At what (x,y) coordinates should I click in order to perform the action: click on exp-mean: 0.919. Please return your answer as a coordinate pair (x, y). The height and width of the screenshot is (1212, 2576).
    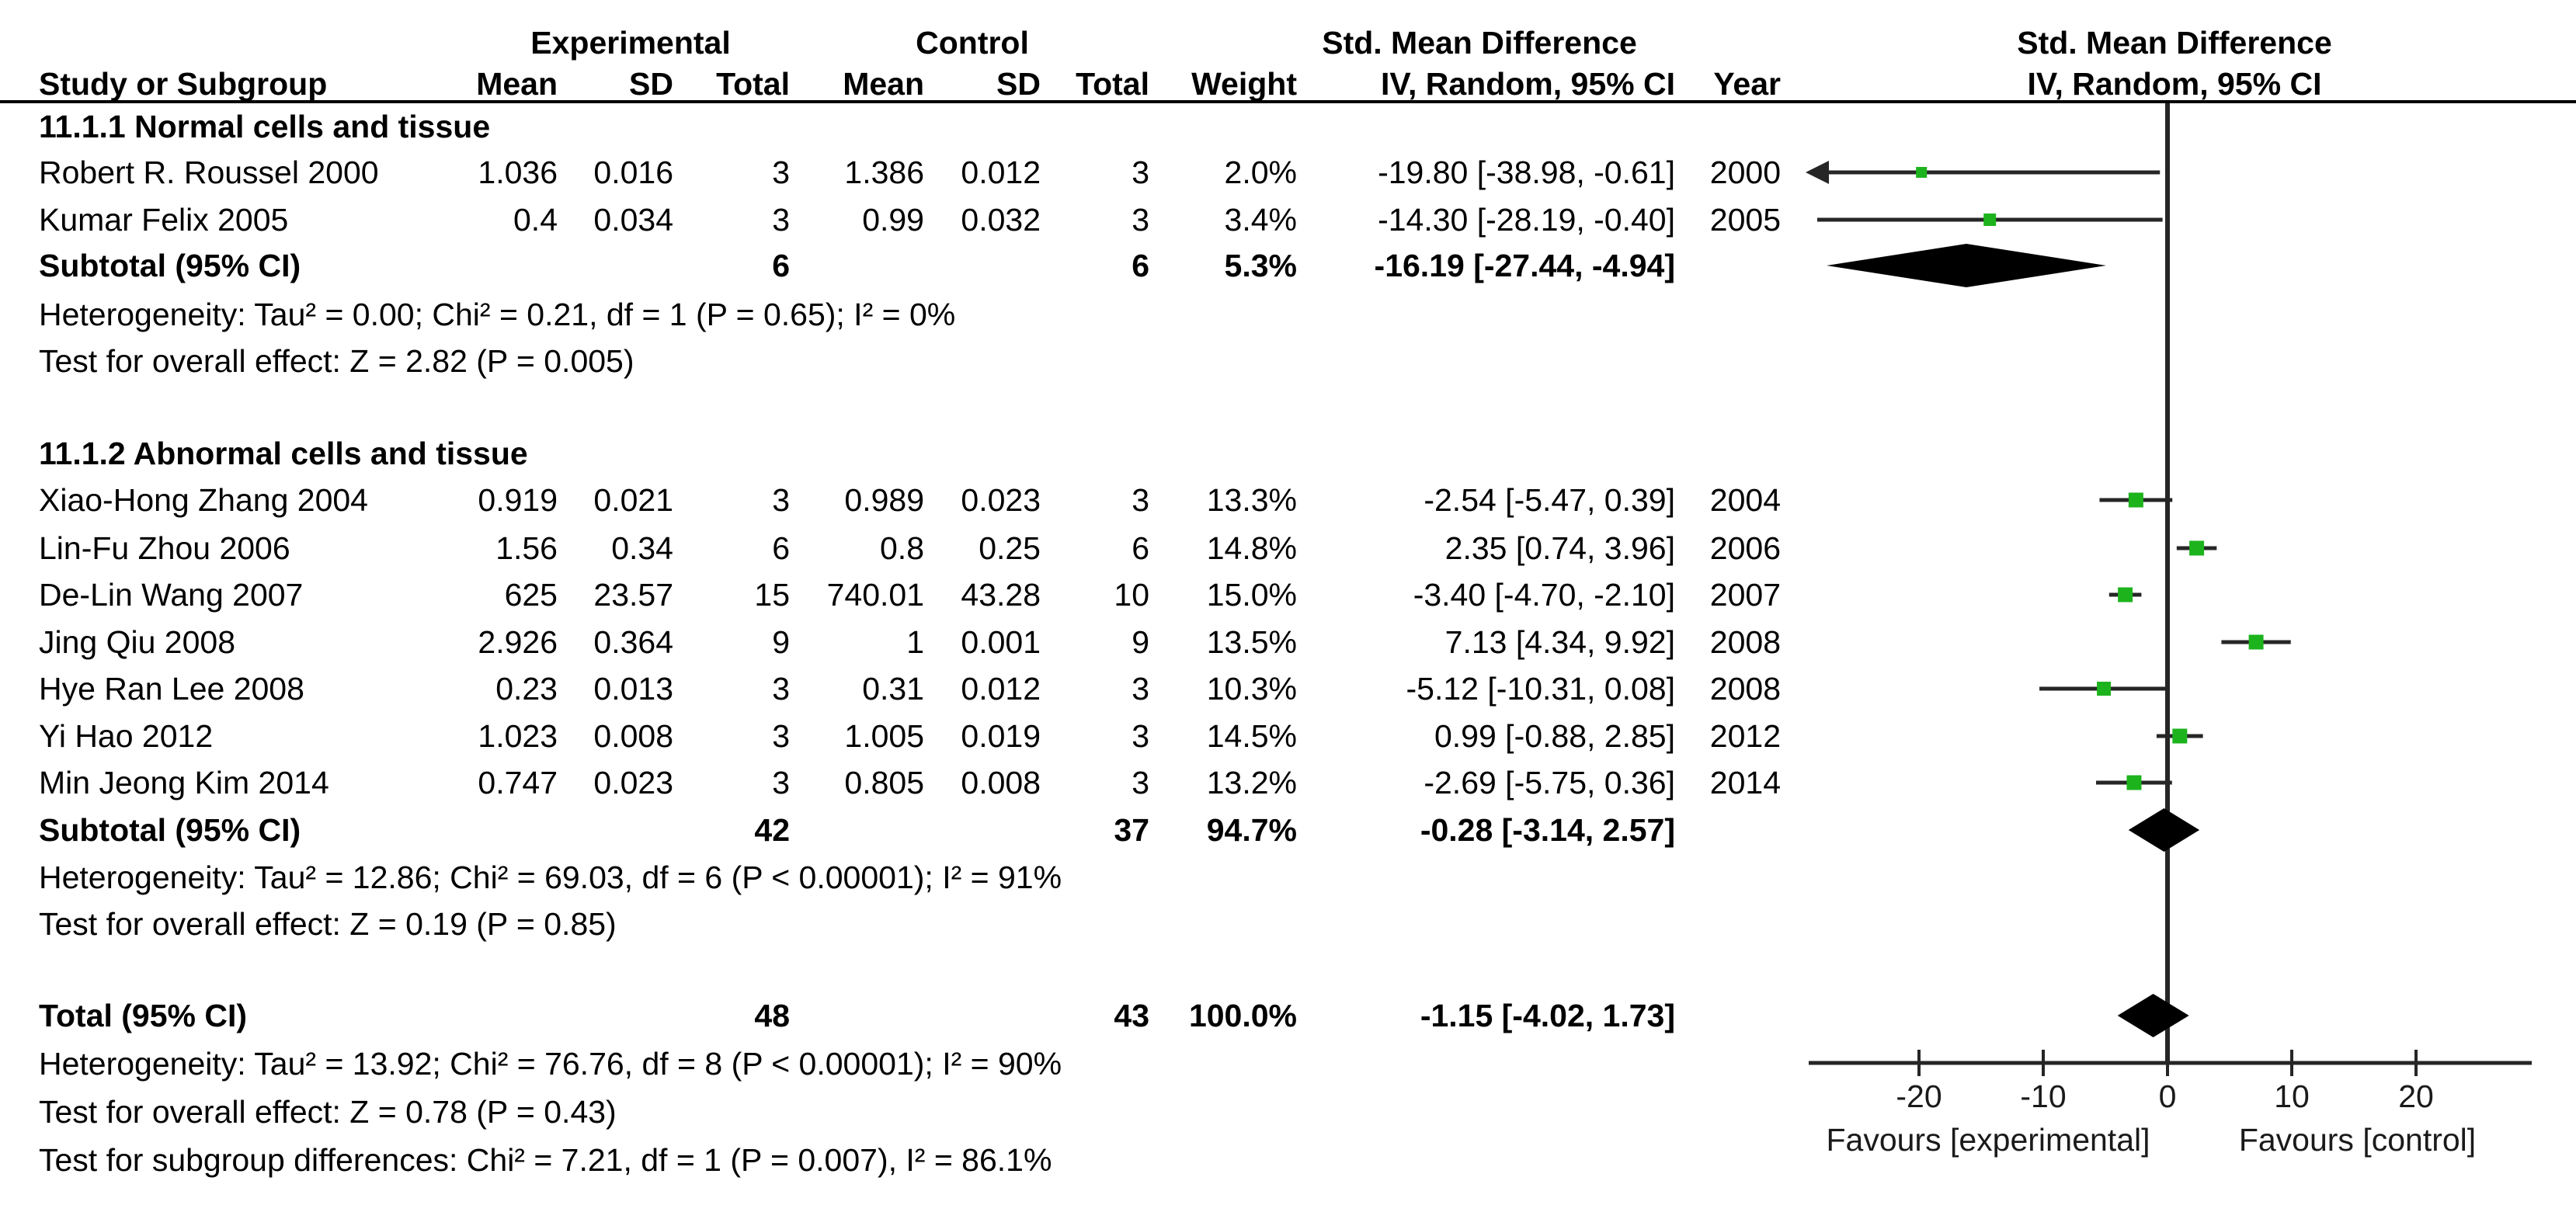
    Looking at the image, I should click on (518, 500).